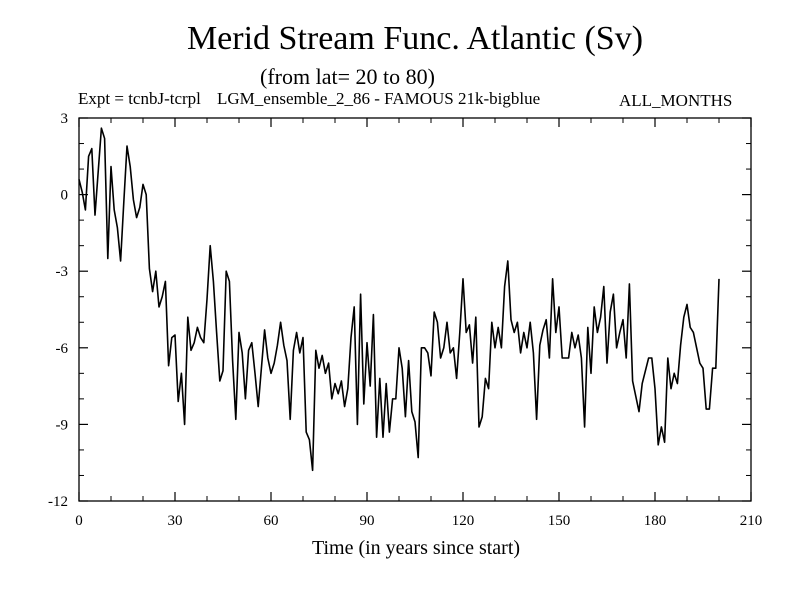 This screenshot has width=800, height=600. I want to click on x-tick-label: 150, so click(559, 521).